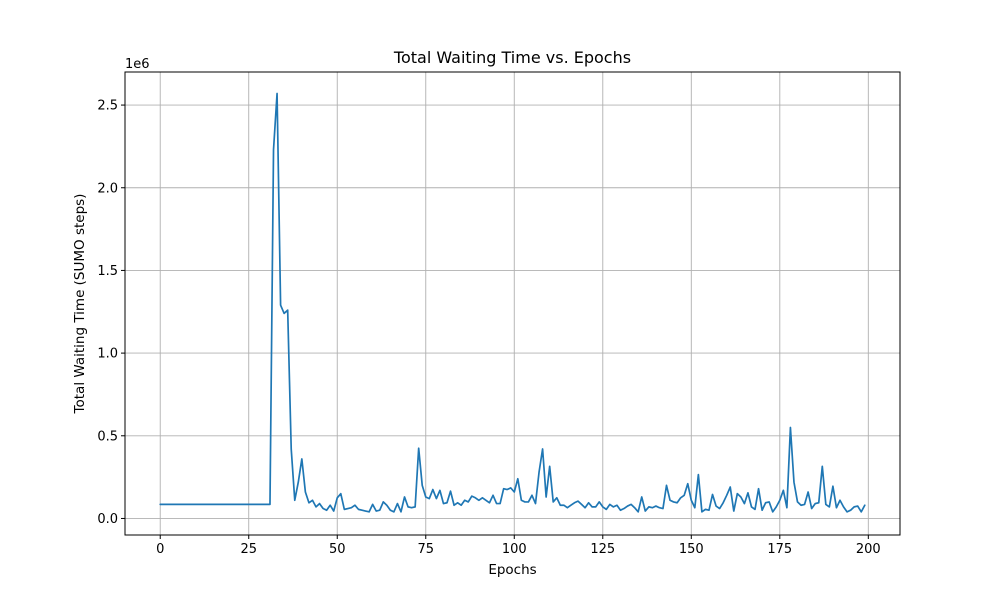 This screenshot has width=1000, height=600. Describe the element at coordinates (111, 313) in the screenshot. I see `y-axis-ticks: 0.0 0.5 1.0 1.5 2.0 2.5` at that location.